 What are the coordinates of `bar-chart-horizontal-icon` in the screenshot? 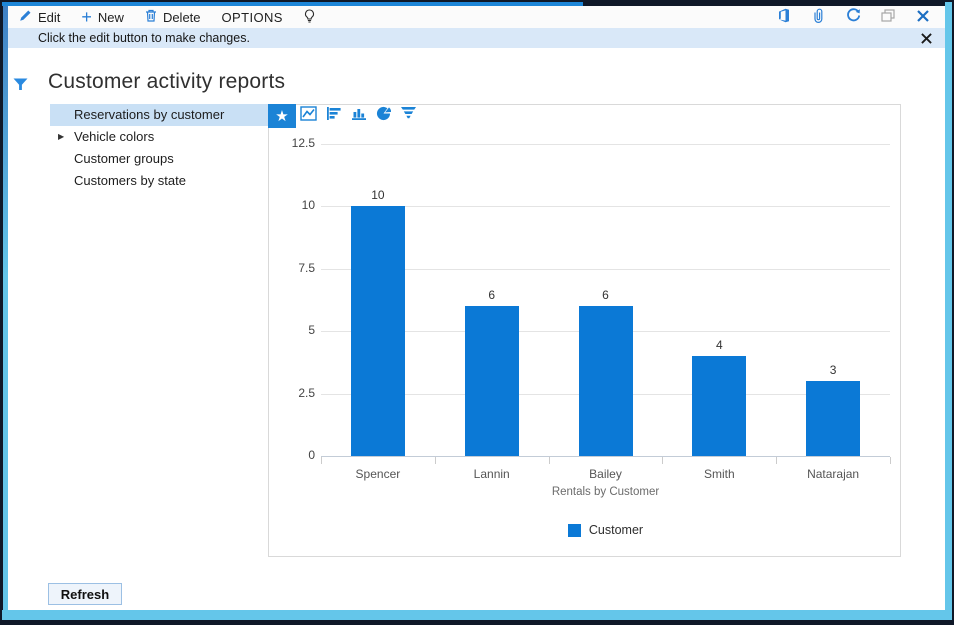 It's located at (333, 116).